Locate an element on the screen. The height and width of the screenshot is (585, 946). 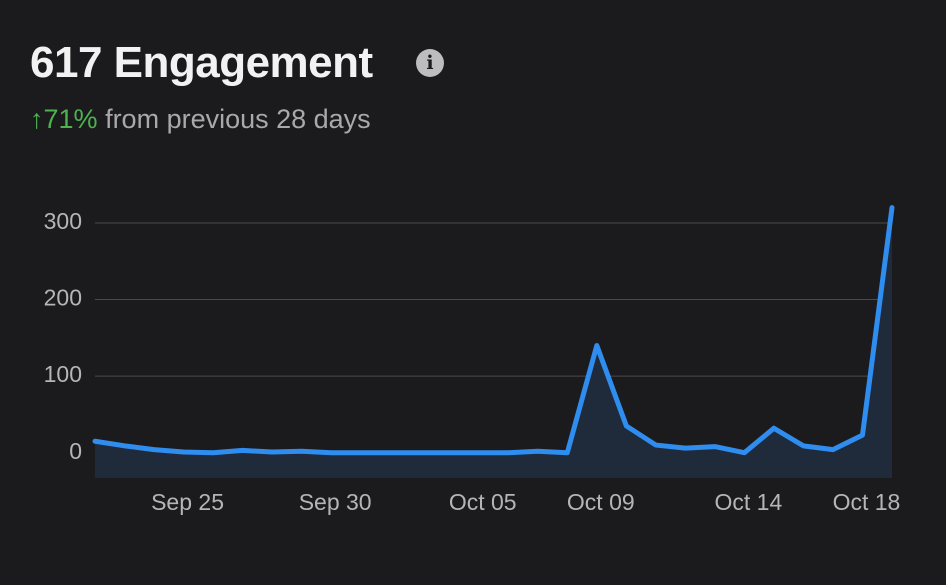
y-tick-label: 200 is located at coordinates (63, 298).